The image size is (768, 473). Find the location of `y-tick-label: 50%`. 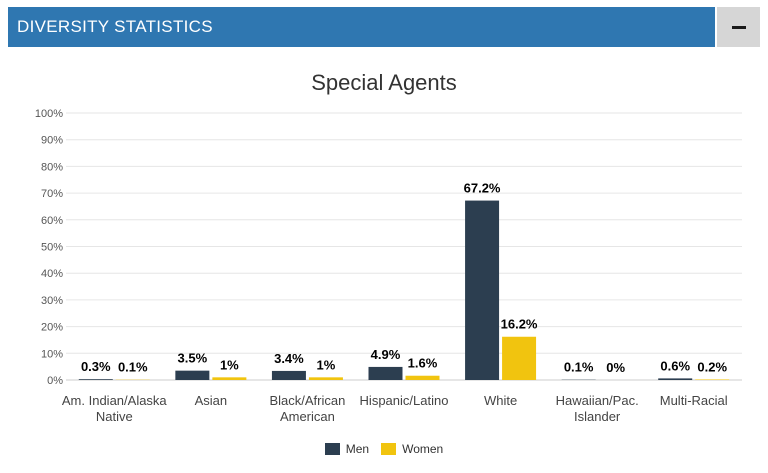

y-tick-label: 50% is located at coordinates (52, 248).